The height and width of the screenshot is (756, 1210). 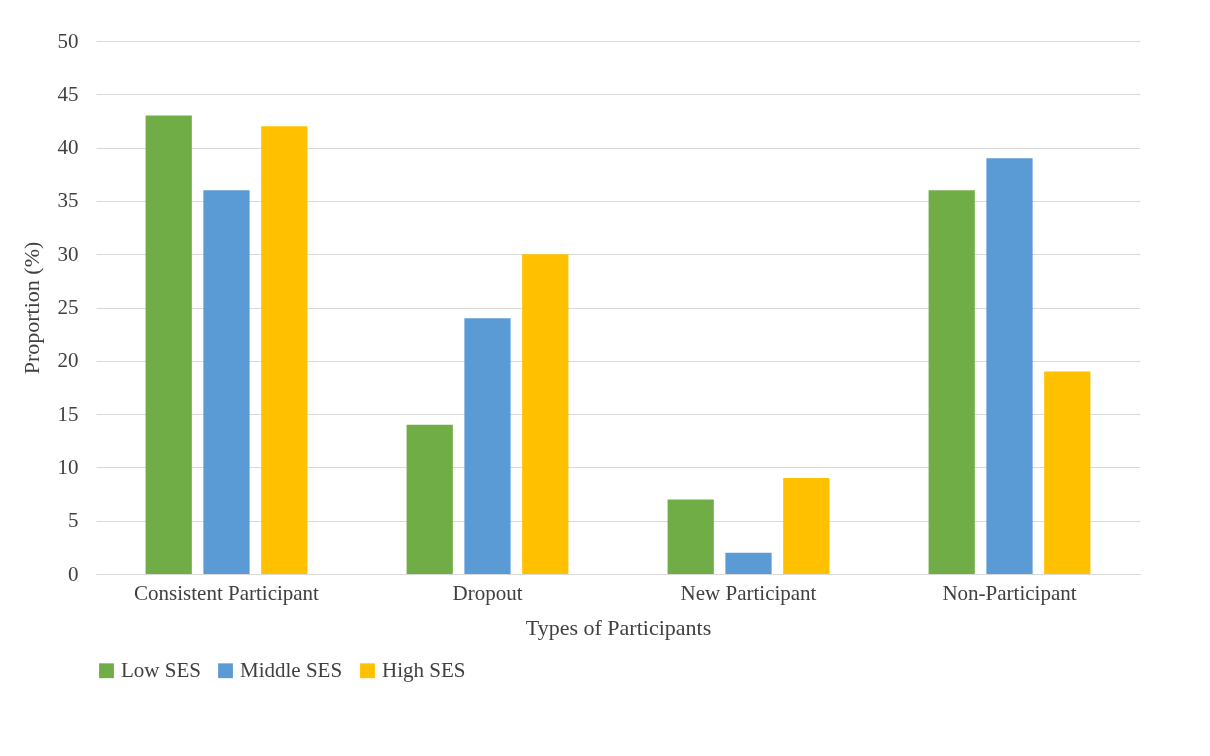 What do you see at coordinates (68, 93) in the screenshot?
I see `y-tick-label: 45` at bounding box center [68, 93].